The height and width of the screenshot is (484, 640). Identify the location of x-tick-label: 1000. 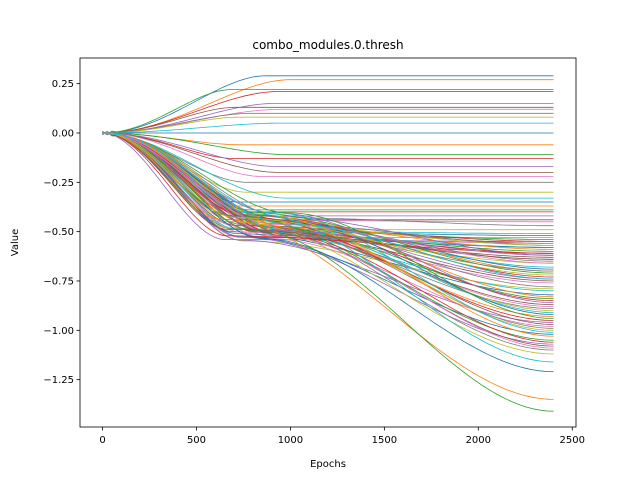
(290, 440).